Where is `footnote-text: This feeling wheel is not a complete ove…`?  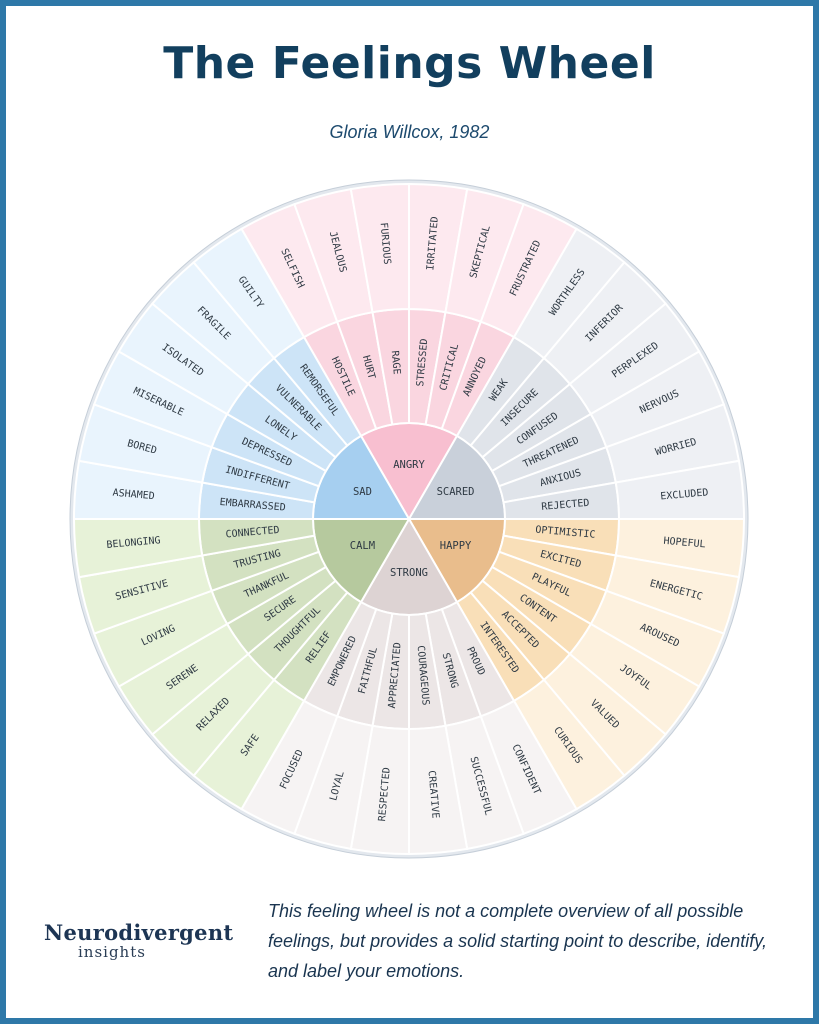 footnote-text: This feeling wheel is not a complete ove… is located at coordinates (517, 941).